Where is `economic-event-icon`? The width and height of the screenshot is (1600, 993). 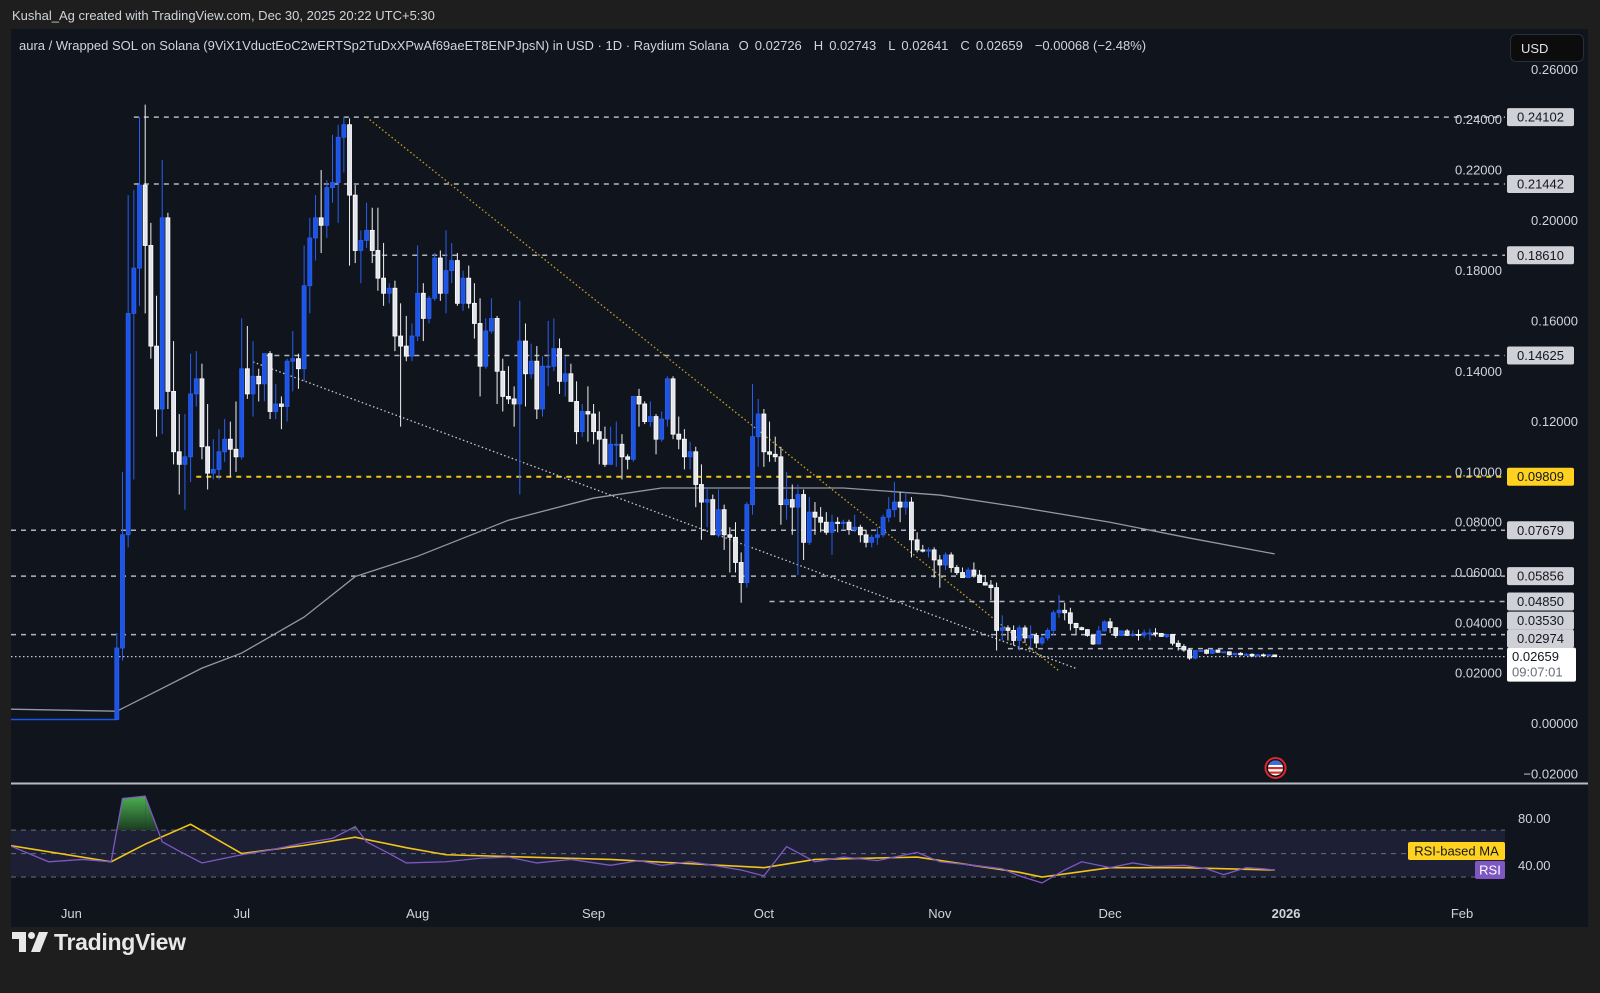
economic-event-icon is located at coordinates (1275, 768).